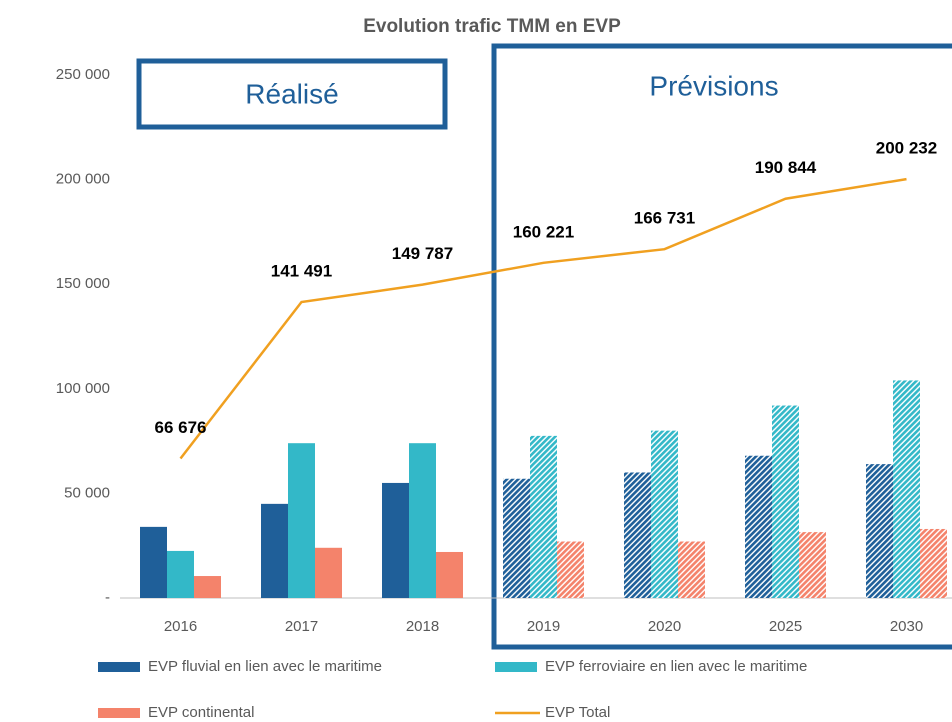  What do you see at coordinates (906, 626) in the screenshot?
I see `x-tick-label: 2030` at bounding box center [906, 626].